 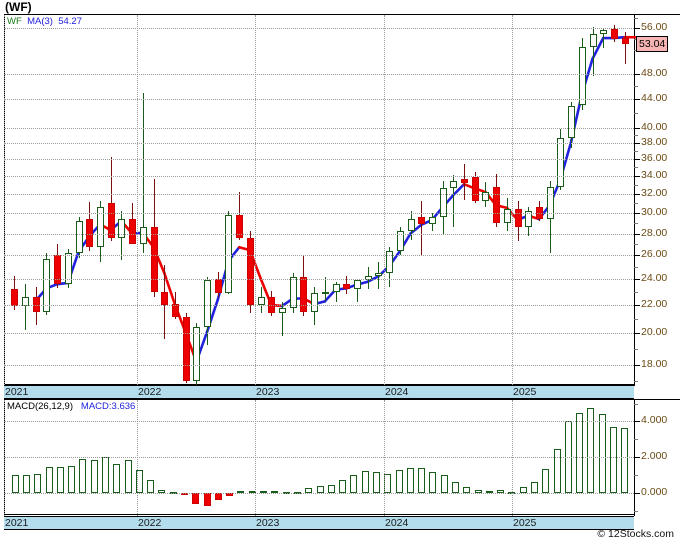 What do you see at coordinates (525, 523) in the screenshot?
I see `macd-x-label-2025: 2025` at bounding box center [525, 523].